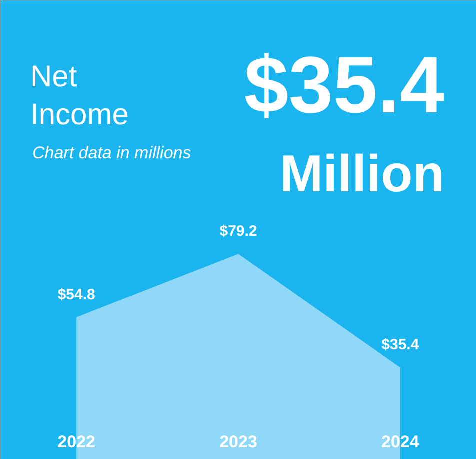 This screenshot has height=459, width=476. Describe the element at coordinates (77, 295) in the screenshot. I see `data-label: $54.8` at that location.